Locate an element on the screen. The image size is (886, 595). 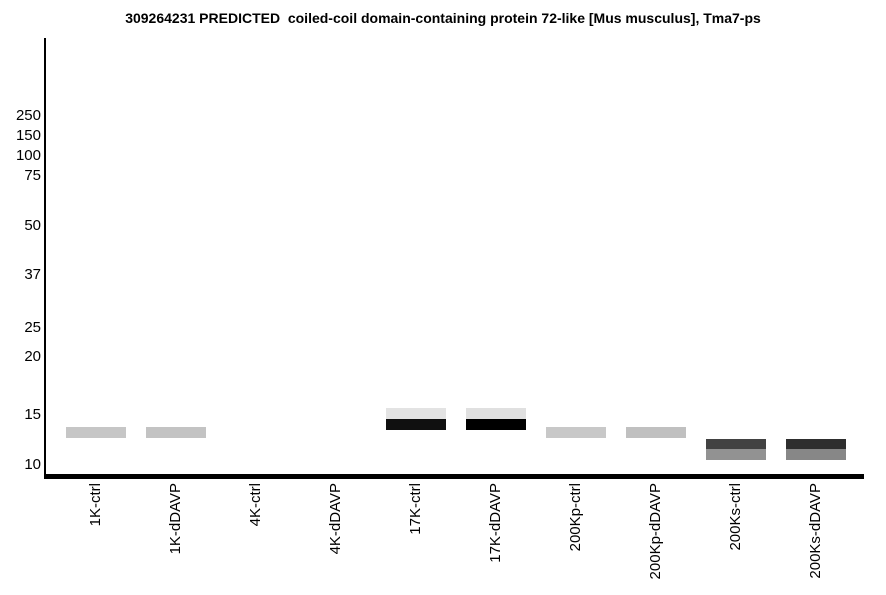
x-tick-label: 4K-dDAVP is located at coordinates (335, 519).